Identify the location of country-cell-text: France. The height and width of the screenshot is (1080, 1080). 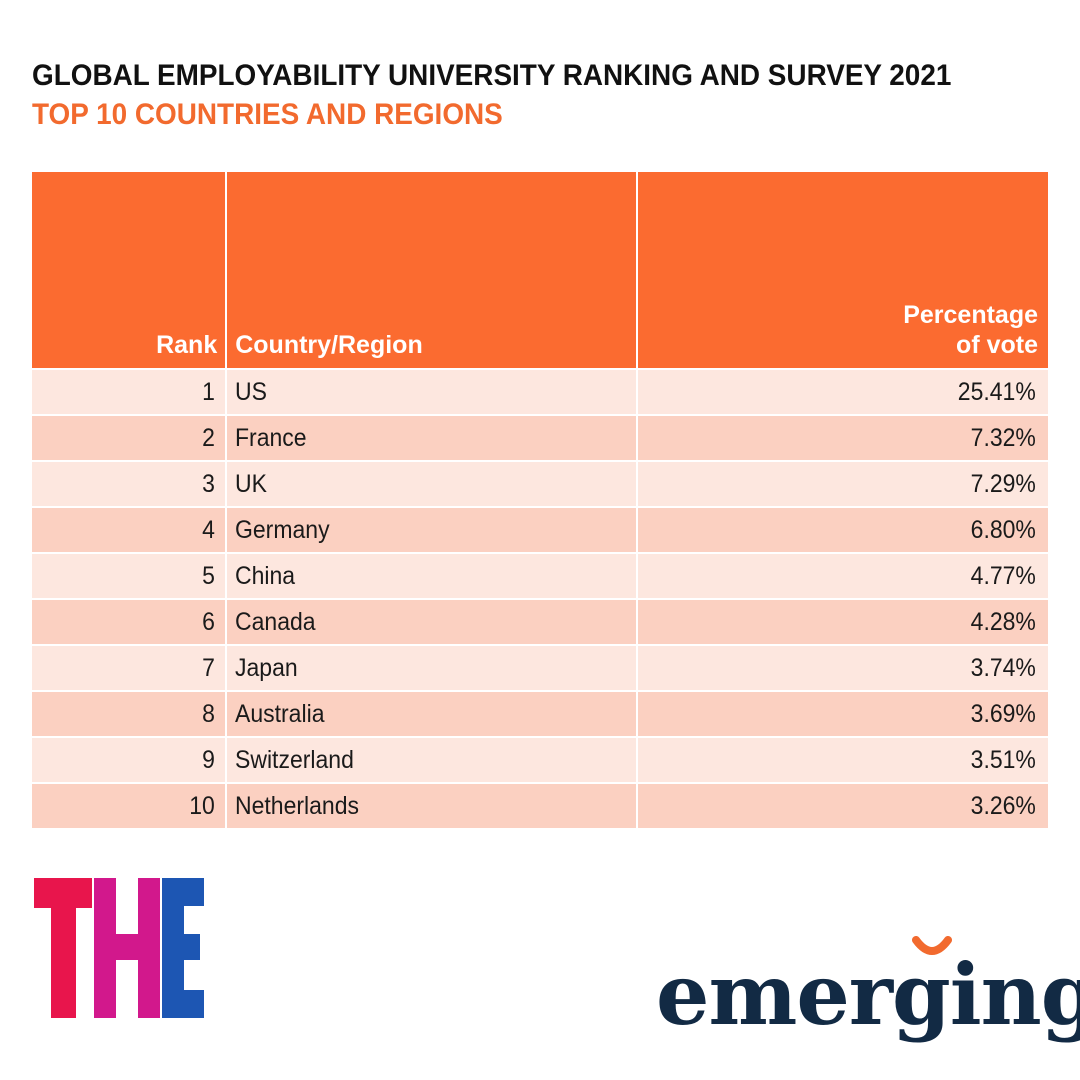
(271, 438).